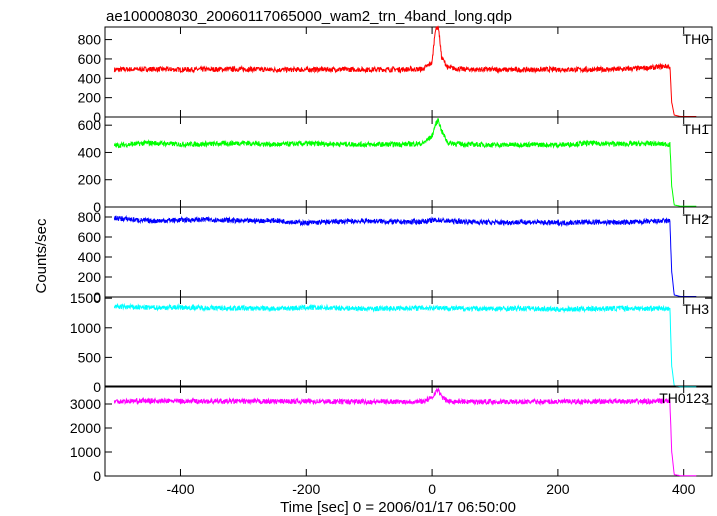 The image size is (717, 516). What do you see at coordinates (405, 71) in the screenshot?
I see `series-line-th0` at bounding box center [405, 71].